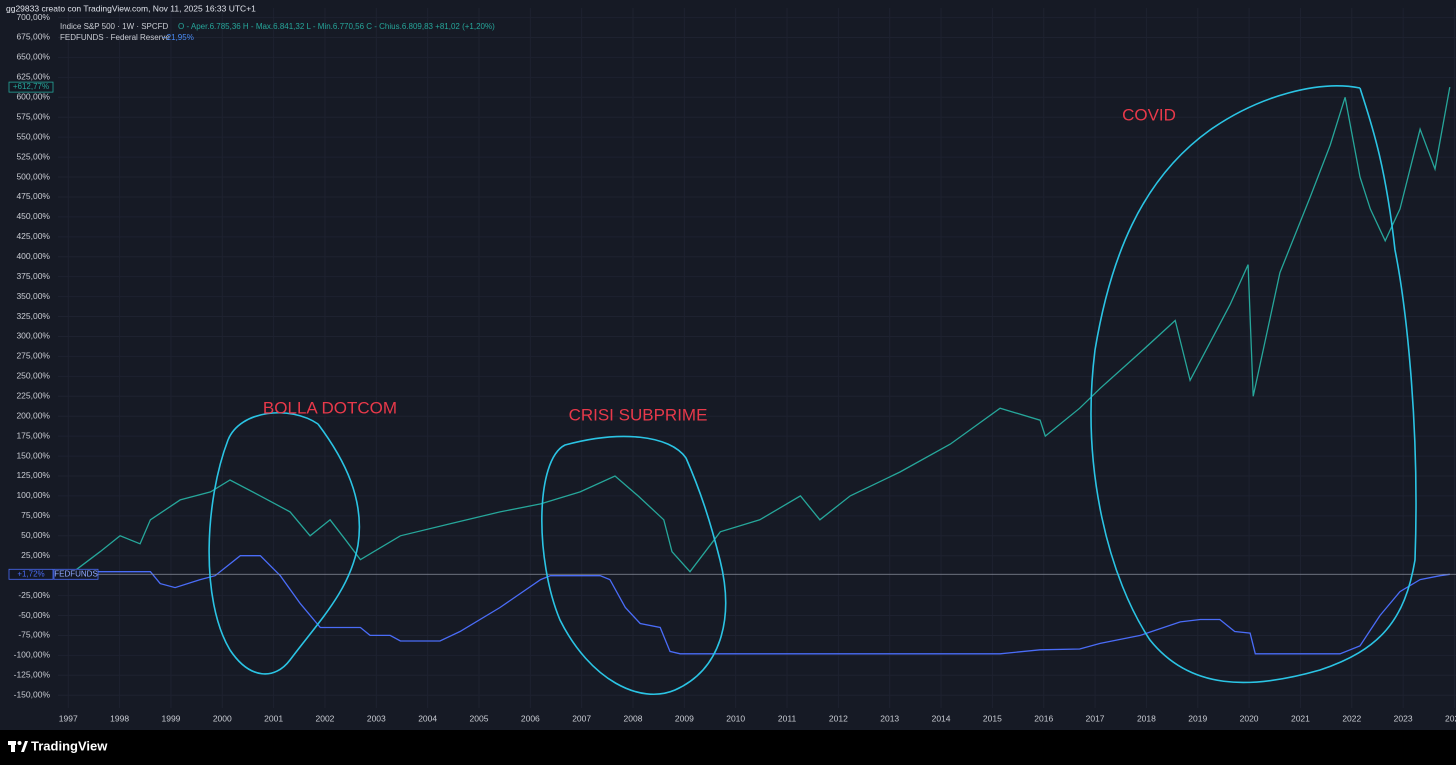  Describe the element at coordinates (33, 376) in the screenshot. I see `y-tick-label: 250,00%` at that location.